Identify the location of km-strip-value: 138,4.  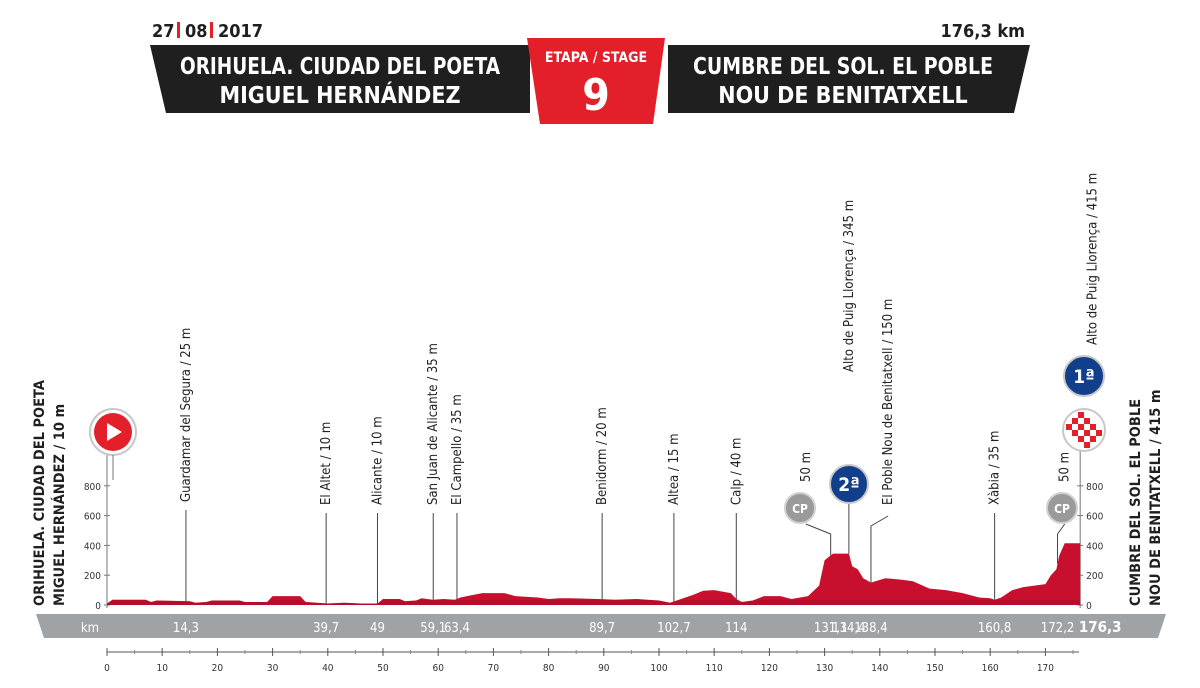
(870, 628).